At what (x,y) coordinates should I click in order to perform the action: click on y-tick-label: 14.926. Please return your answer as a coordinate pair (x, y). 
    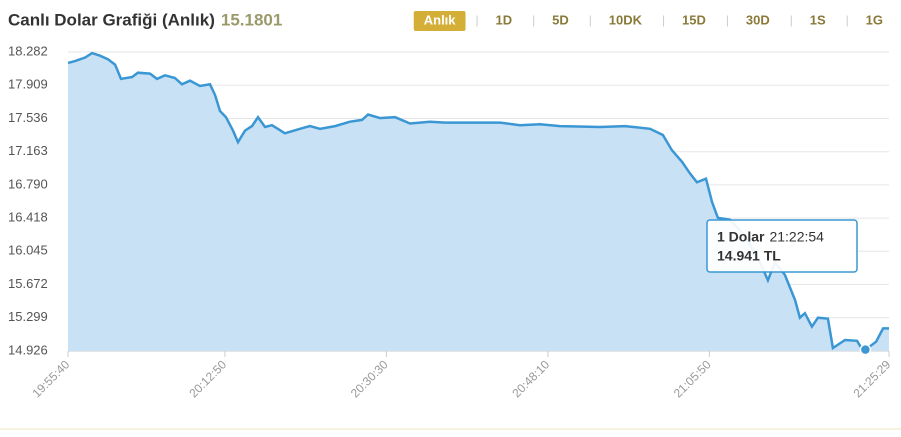
    Looking at the image, I should click on (28, 349).